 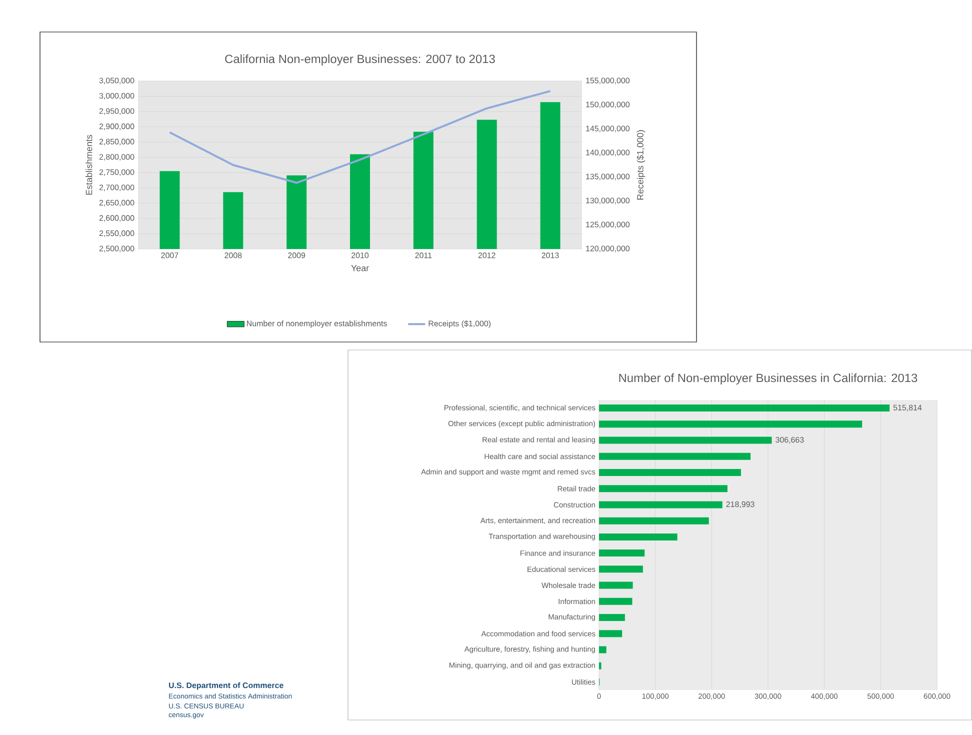 What do you see at coordinates (768, 379) in the screenshot?
I see `chart-title: Number of Non-employer Businesses in California: 2013` at bounding box center [768, 379].